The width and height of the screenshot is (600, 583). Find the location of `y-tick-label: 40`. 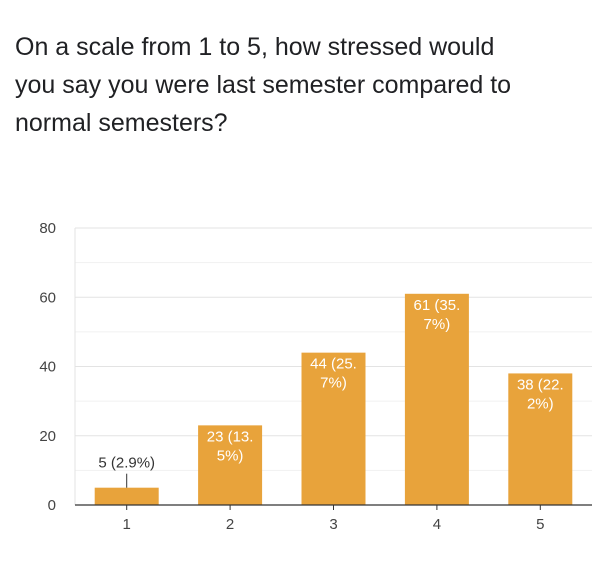

y-tick-label: 40 is located at coordinates (47, 367).